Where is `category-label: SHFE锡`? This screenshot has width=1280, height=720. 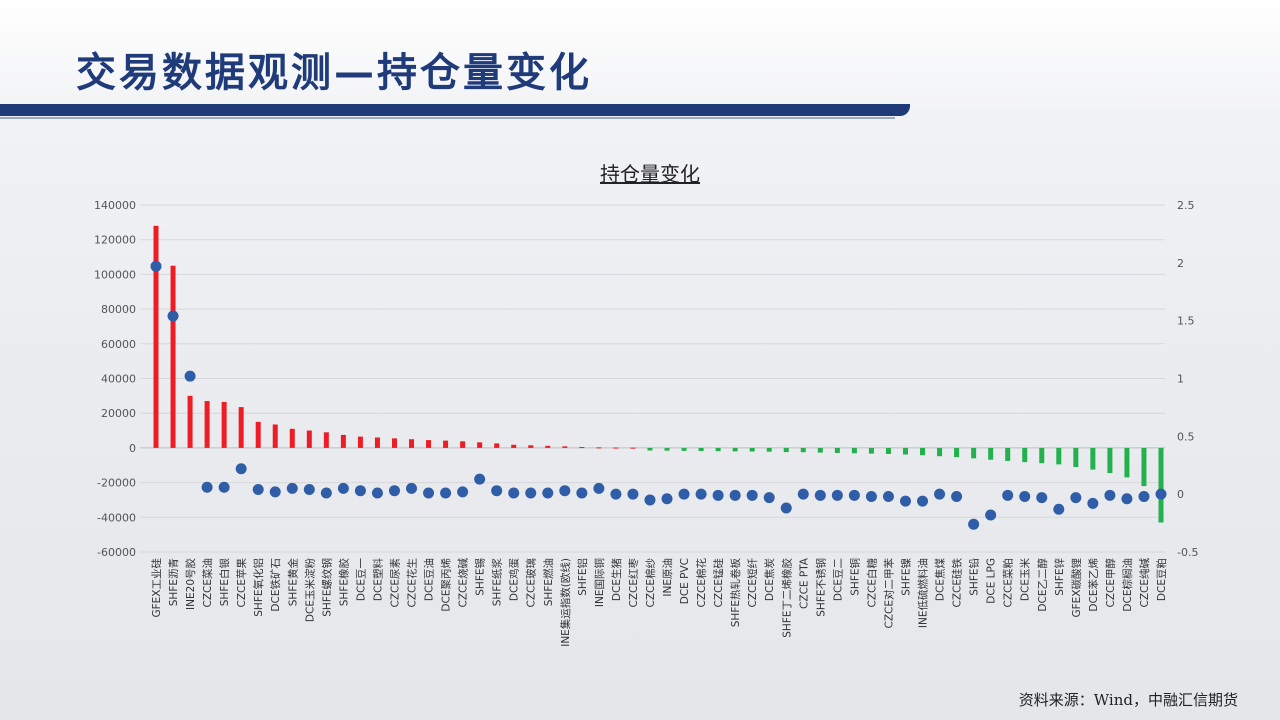 category-label: SHFE锡 is located at coordinates (480, 577).